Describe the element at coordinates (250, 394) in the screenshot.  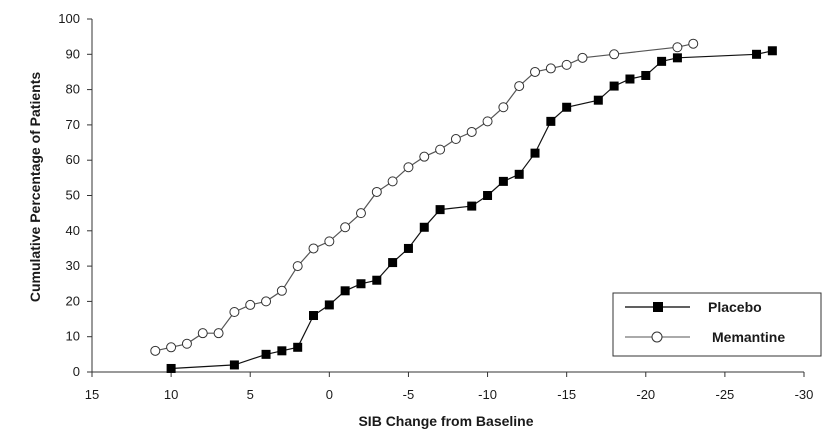
I see `x-tick-label: 5` at that location.